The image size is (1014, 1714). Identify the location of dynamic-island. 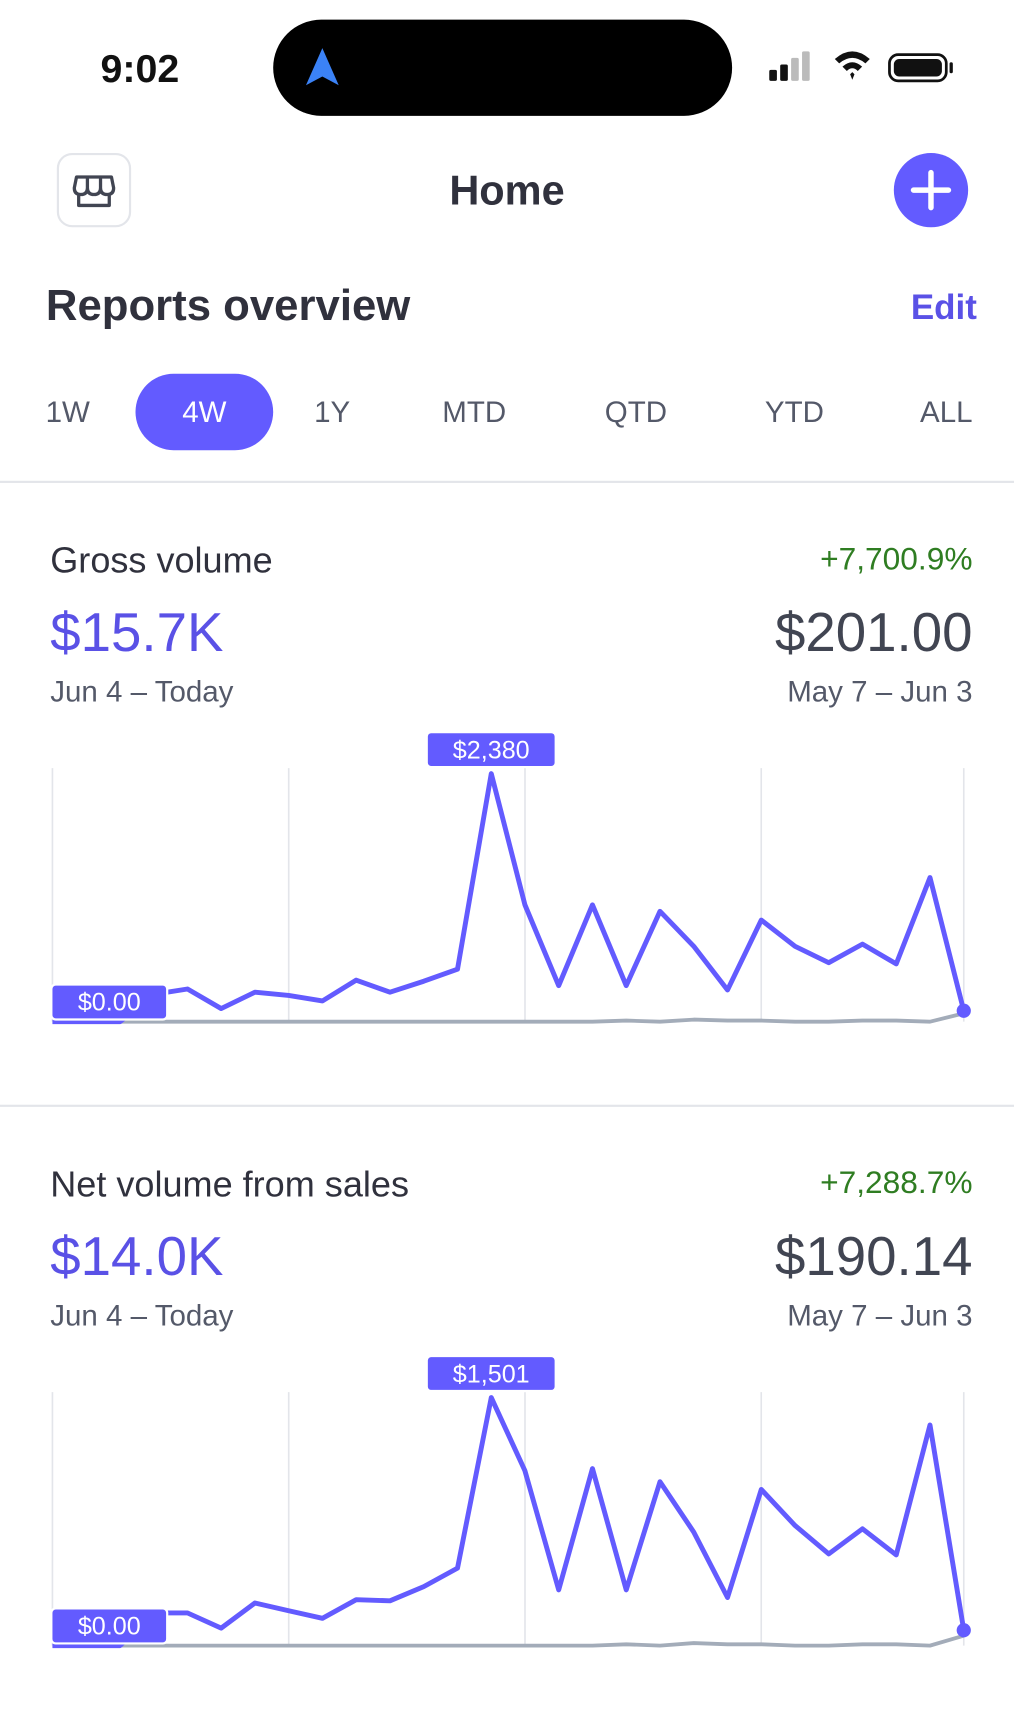
(503, 67).